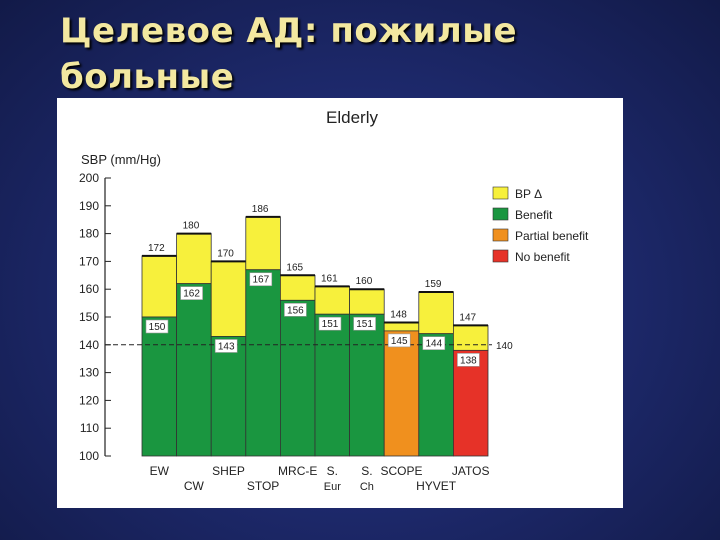 The image size is (720, 540). Describe the element at coordinates (352, 117) in the screenshot. I see `chart-title: Elderly` at that location.